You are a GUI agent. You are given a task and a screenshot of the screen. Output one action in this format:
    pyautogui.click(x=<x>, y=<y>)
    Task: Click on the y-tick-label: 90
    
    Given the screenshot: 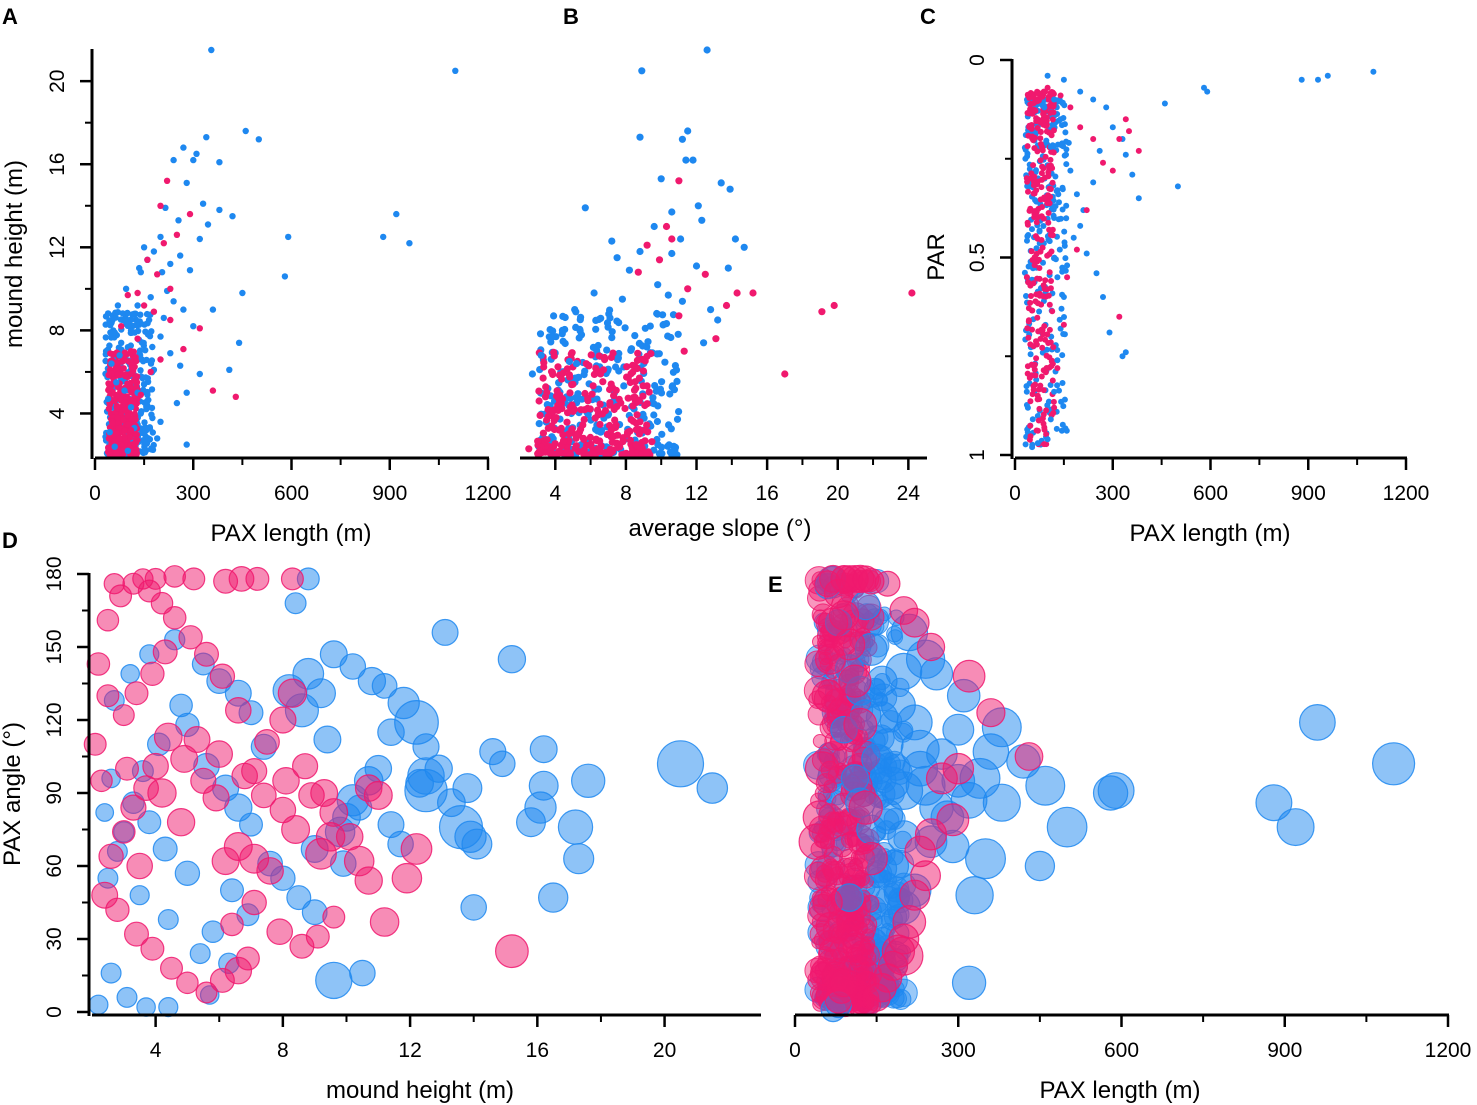 What is the action you would take?
    pyautogui.click(x=54, y=792)
    